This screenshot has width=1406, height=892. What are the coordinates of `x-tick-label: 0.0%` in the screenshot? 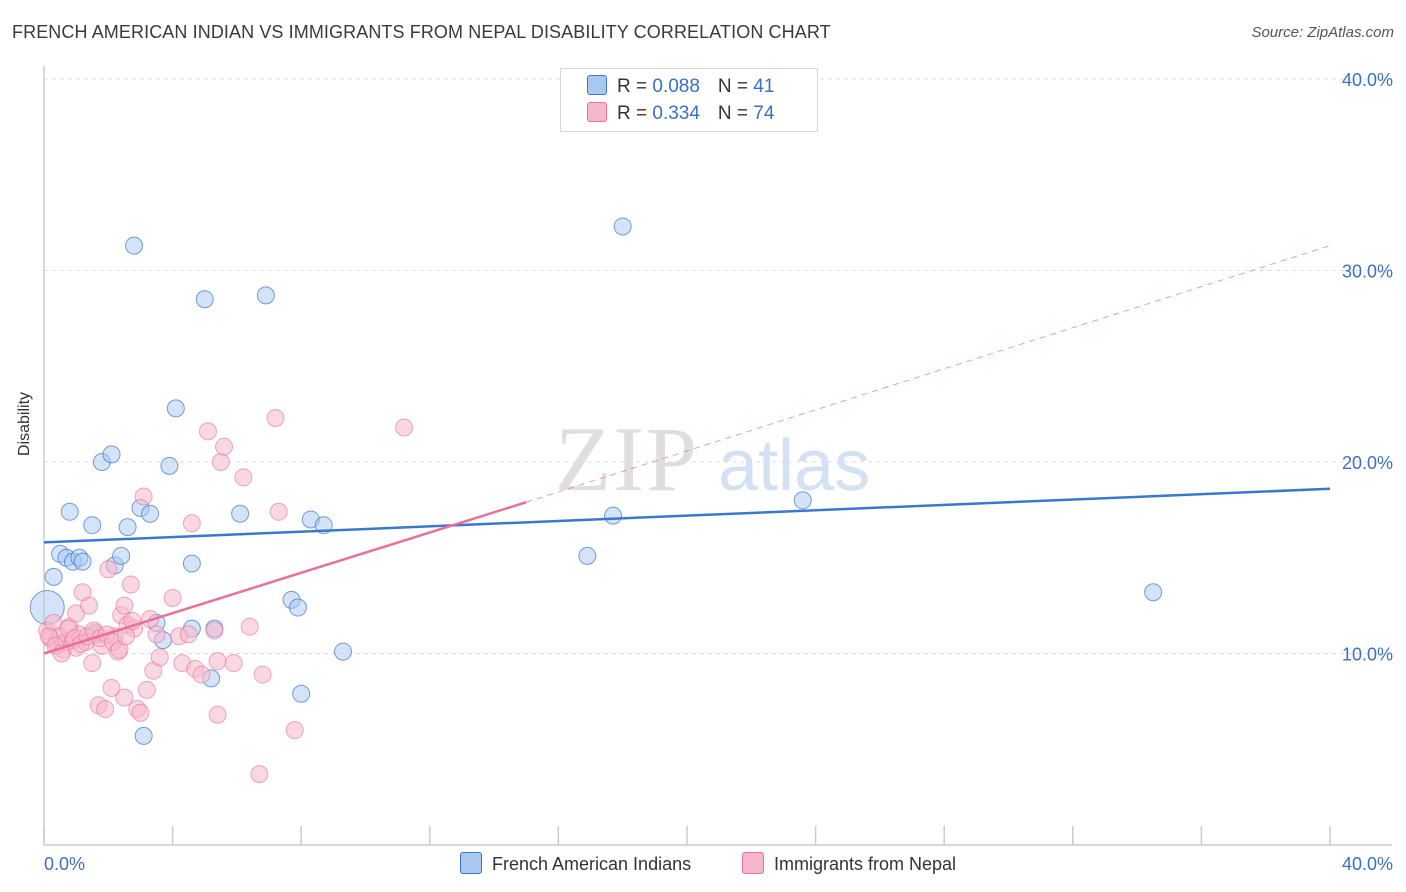 It's located at (64, 864).